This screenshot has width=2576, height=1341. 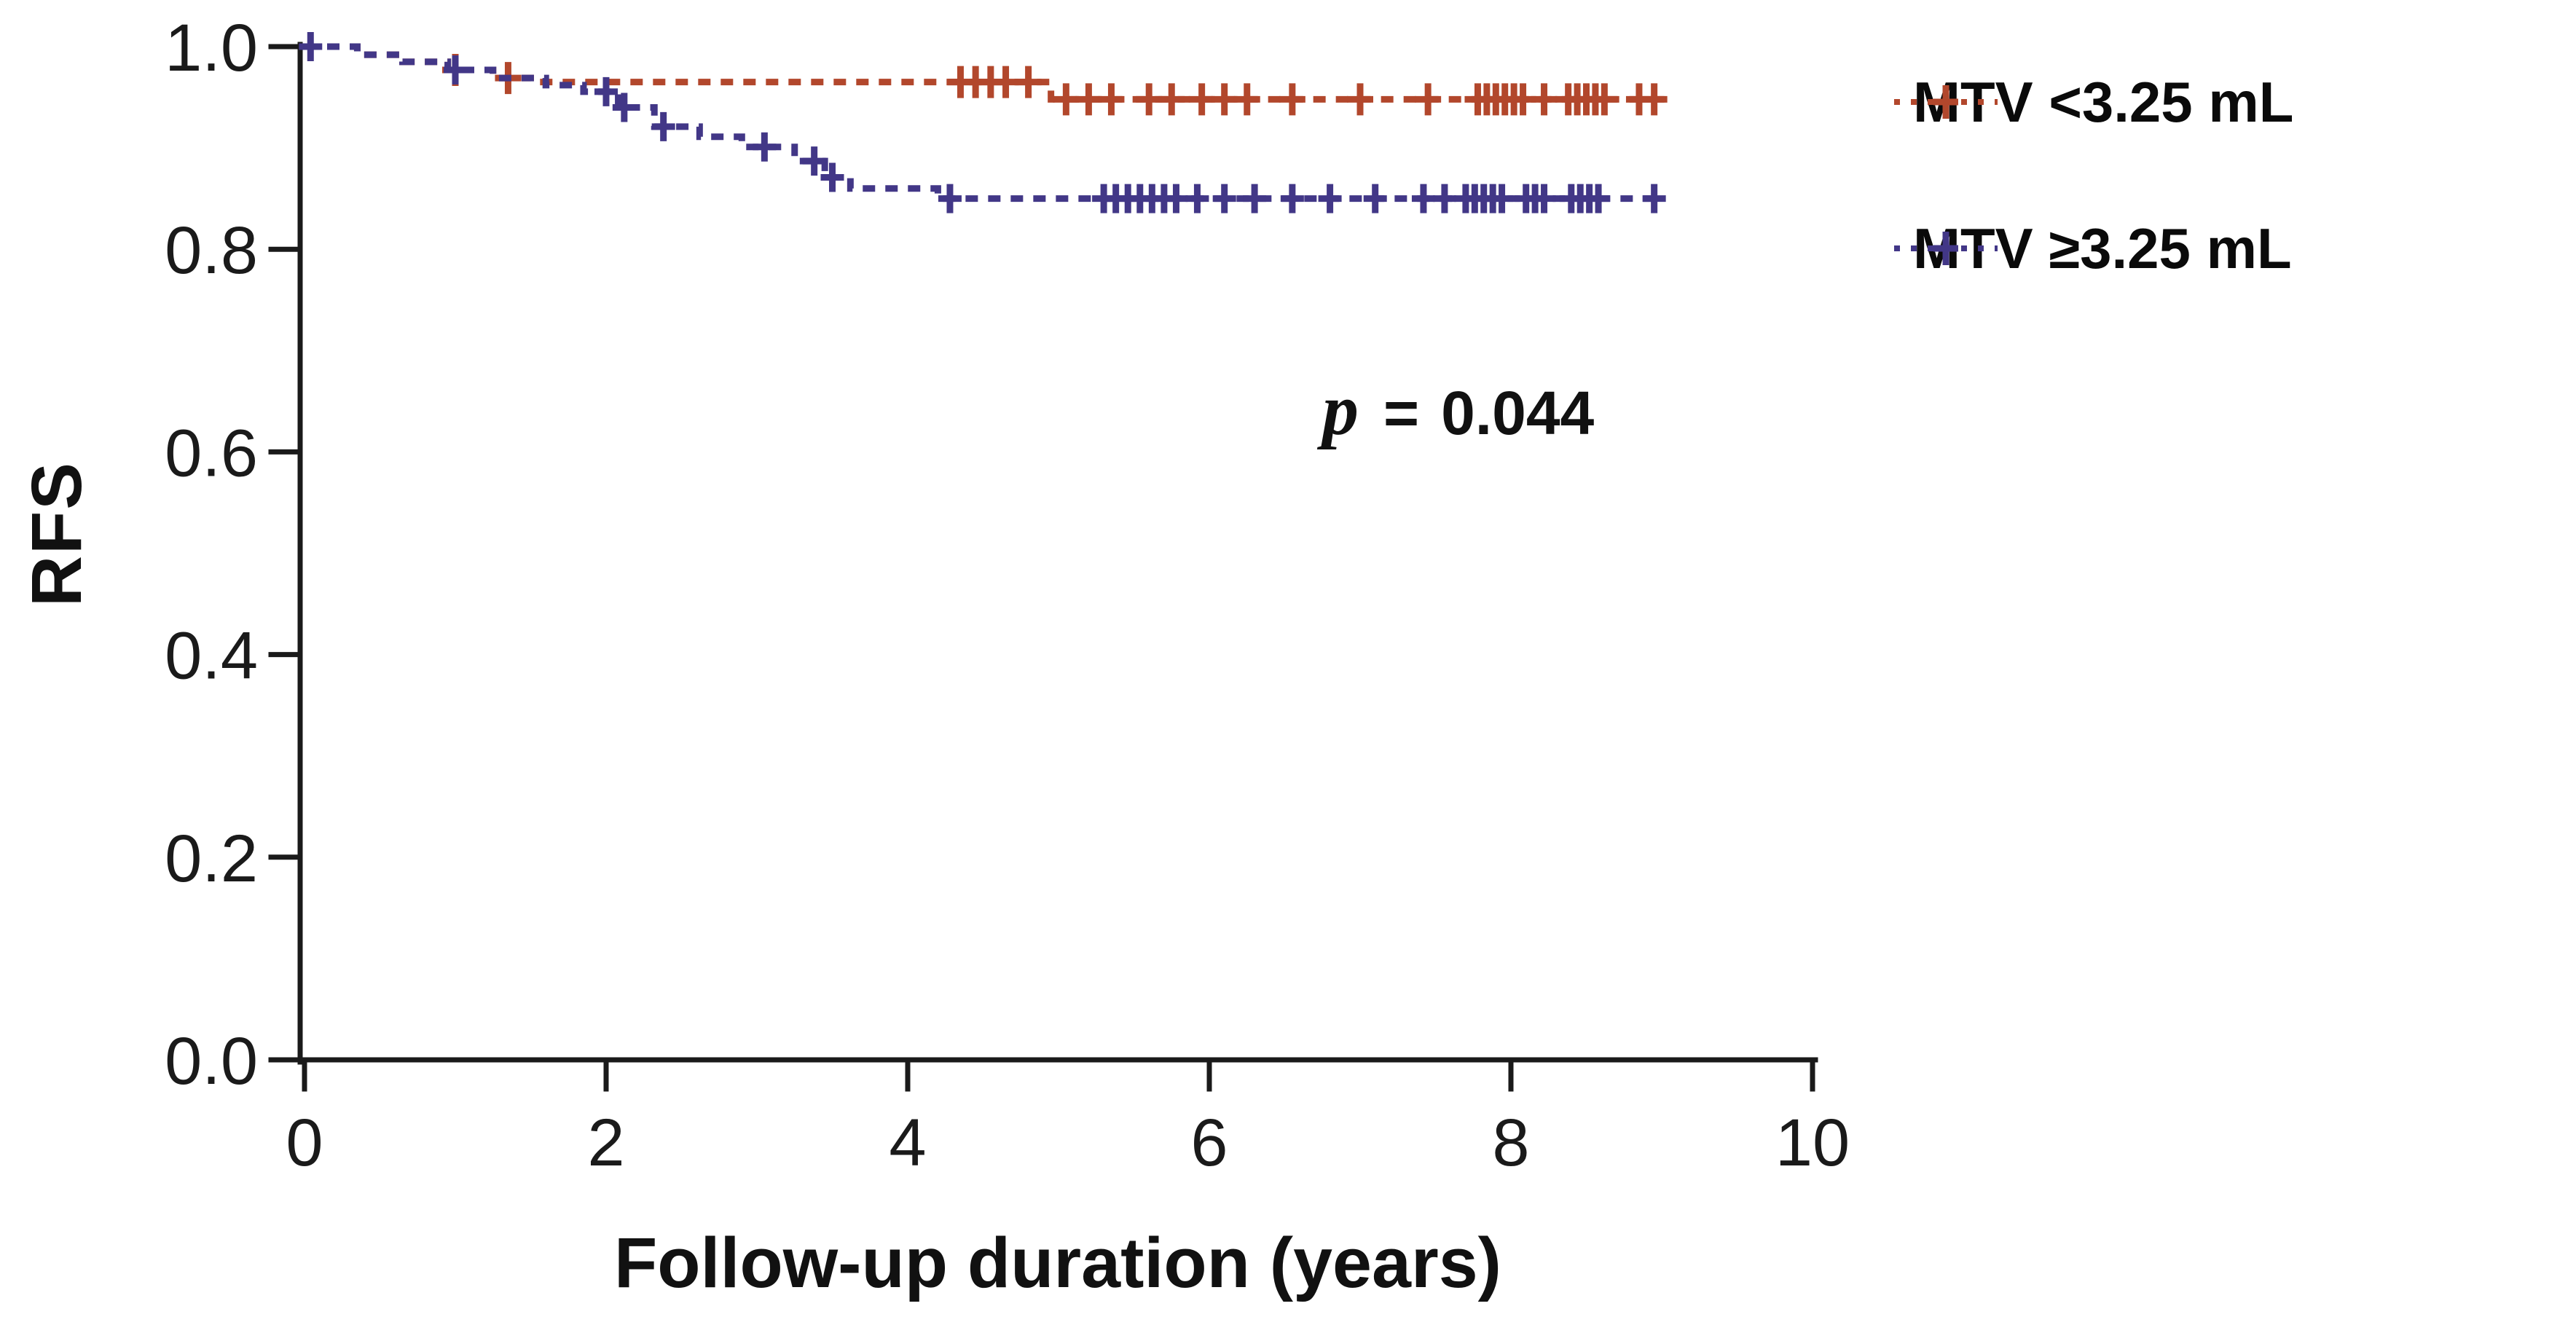 I want to click on legend-label-mtv-high: MTV ≥3.25 mL, so click(x=2102, y=248).